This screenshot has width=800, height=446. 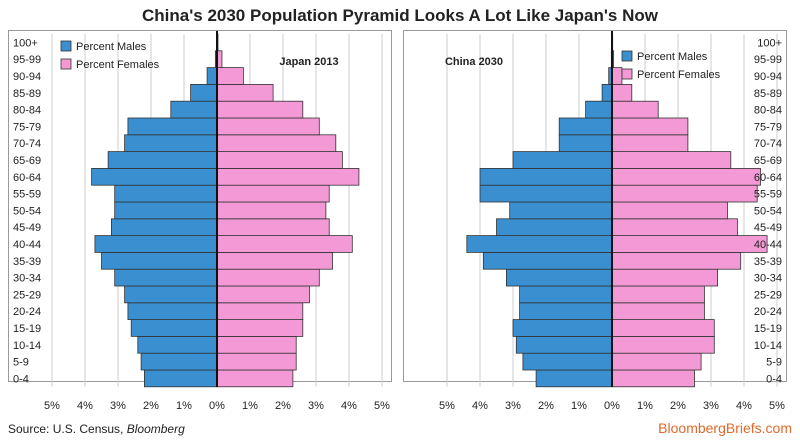 What do you see at coordinates (768, 329) in the screenshot?
I see `china-2030-age-label: 15-19` at bounding box center [768, 329].